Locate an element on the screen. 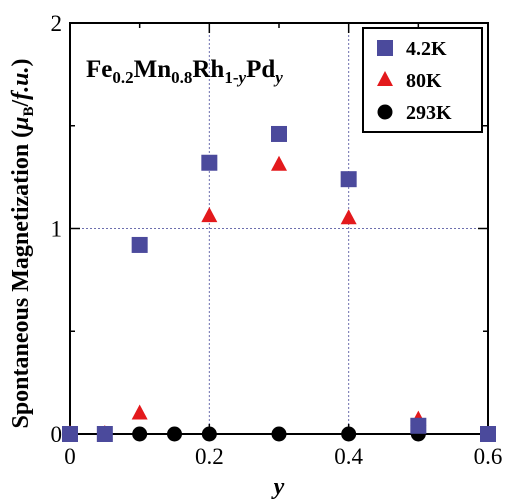 This screenshot has width=506, height=501. compound-element: Mn is located at coordinates (153, 69).